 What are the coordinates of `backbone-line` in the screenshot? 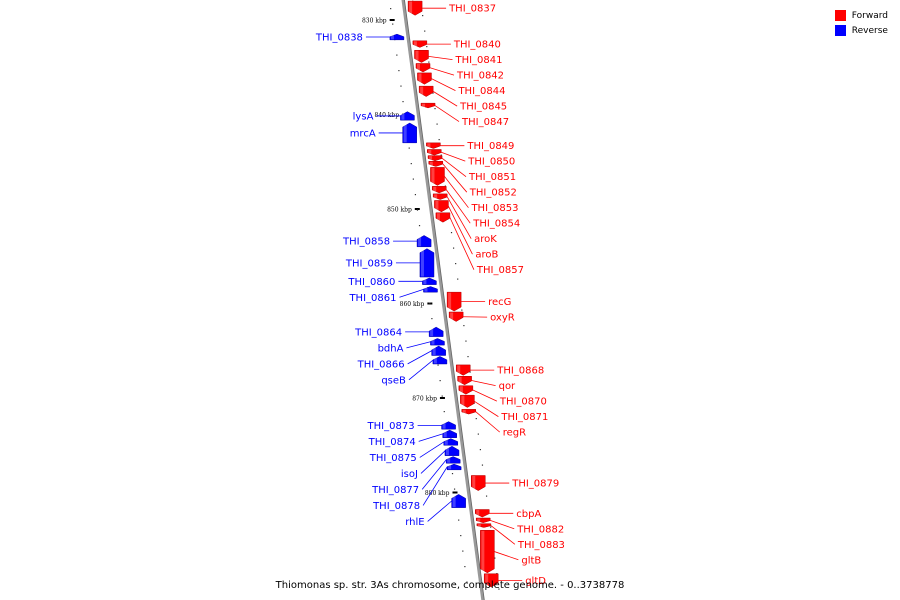 It's located at (443, 300).